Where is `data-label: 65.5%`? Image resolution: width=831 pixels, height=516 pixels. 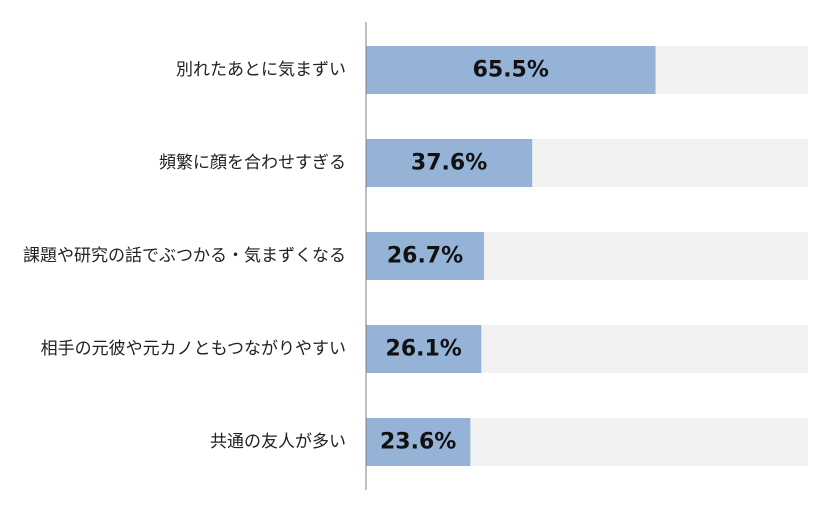 data-label: 65.5% is located at coordinates (511, 70).